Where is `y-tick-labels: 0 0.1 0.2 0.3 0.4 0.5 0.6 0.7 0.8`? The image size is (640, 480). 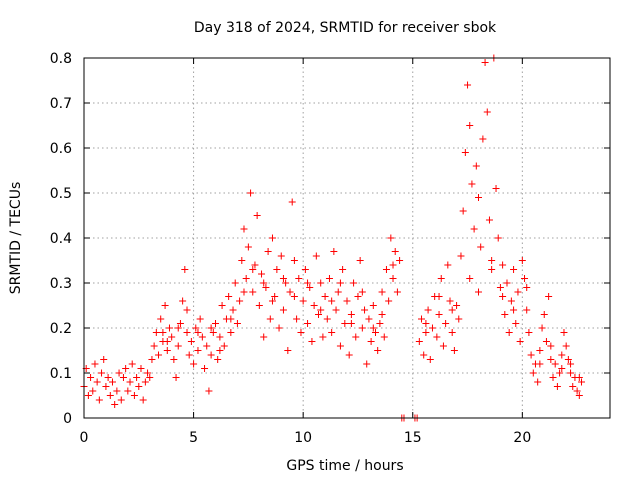 y-tick-labels: 0 0.1 0.2 0.3 0.4 0.5 0.6 0.7 0.8 is located at coordinates (61, 239).